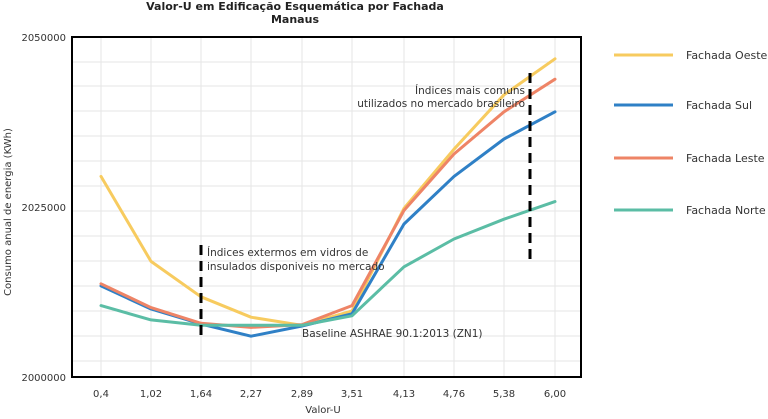 This screenshot has height=419, width=768. I want to click on x-tick-label: 2,27, so click(251, 394).